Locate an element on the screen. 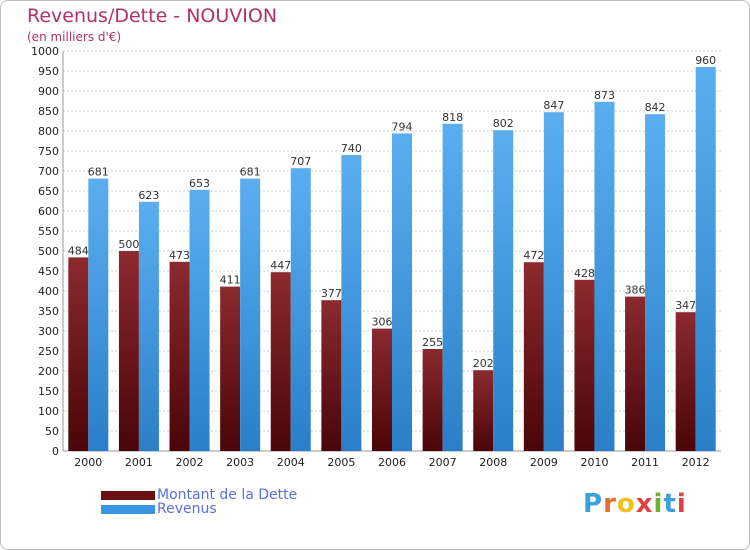 This screenshot has height=550, width=750. data-label-dette: 500 is located at coordinates (128, 244).